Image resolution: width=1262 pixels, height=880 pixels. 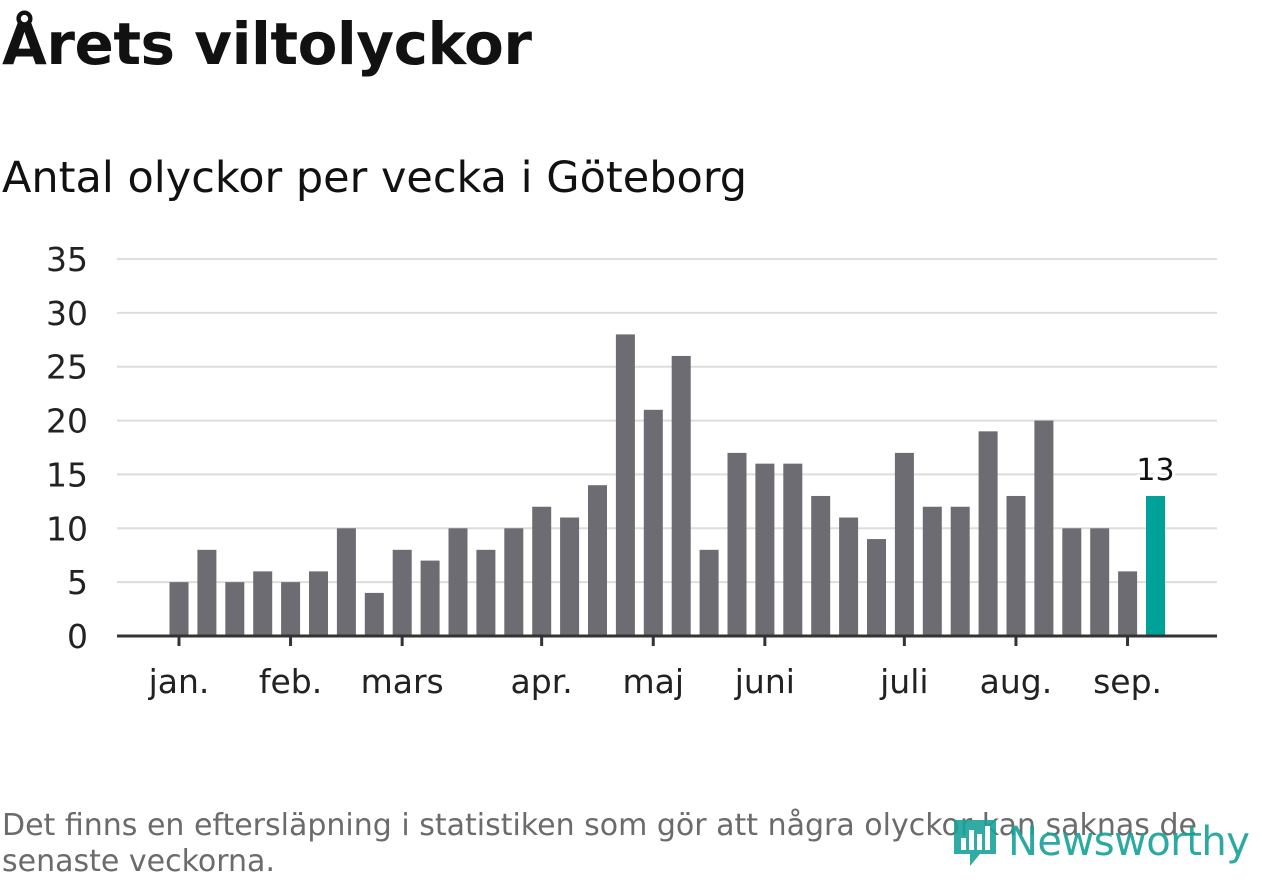 I want to click on data-label: 13, so click(x=1155, y=470).